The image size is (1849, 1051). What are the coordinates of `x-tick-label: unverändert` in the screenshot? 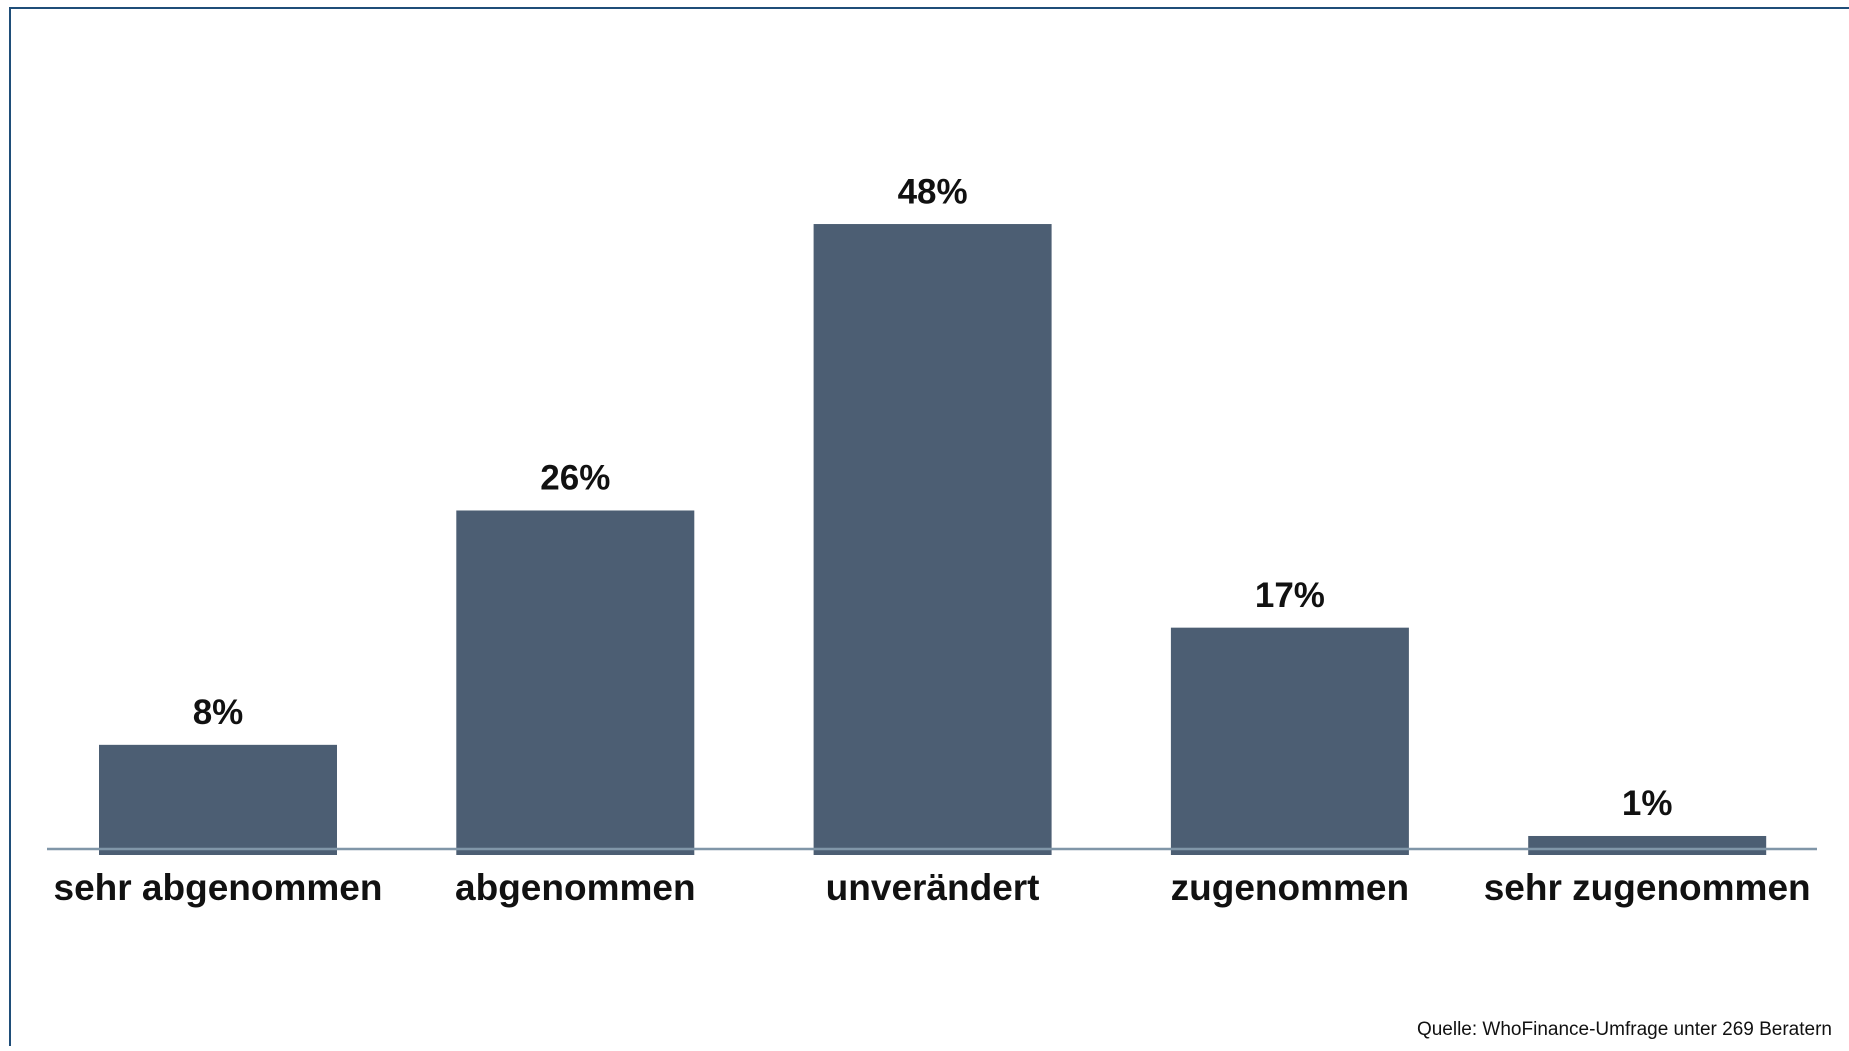 It's located at (933, 887).